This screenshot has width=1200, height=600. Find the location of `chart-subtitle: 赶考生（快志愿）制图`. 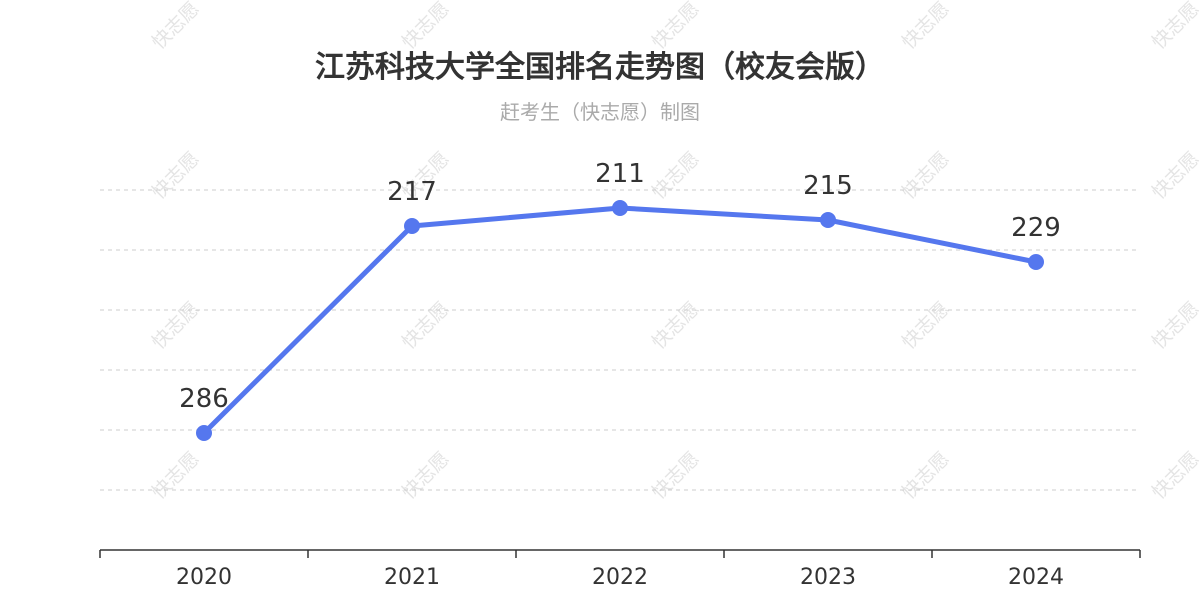

chart-subtitle: 赶考生（快志愿）制图 is located at coordinates (600, 112).